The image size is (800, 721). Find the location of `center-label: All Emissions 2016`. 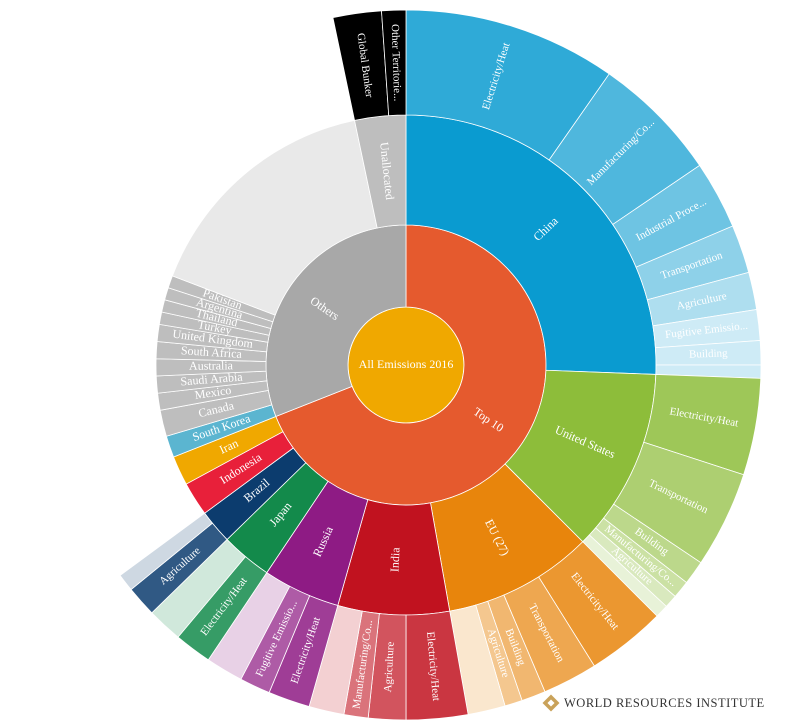

center-label: All Emissions 2016 is located at coordinates (406, 364).